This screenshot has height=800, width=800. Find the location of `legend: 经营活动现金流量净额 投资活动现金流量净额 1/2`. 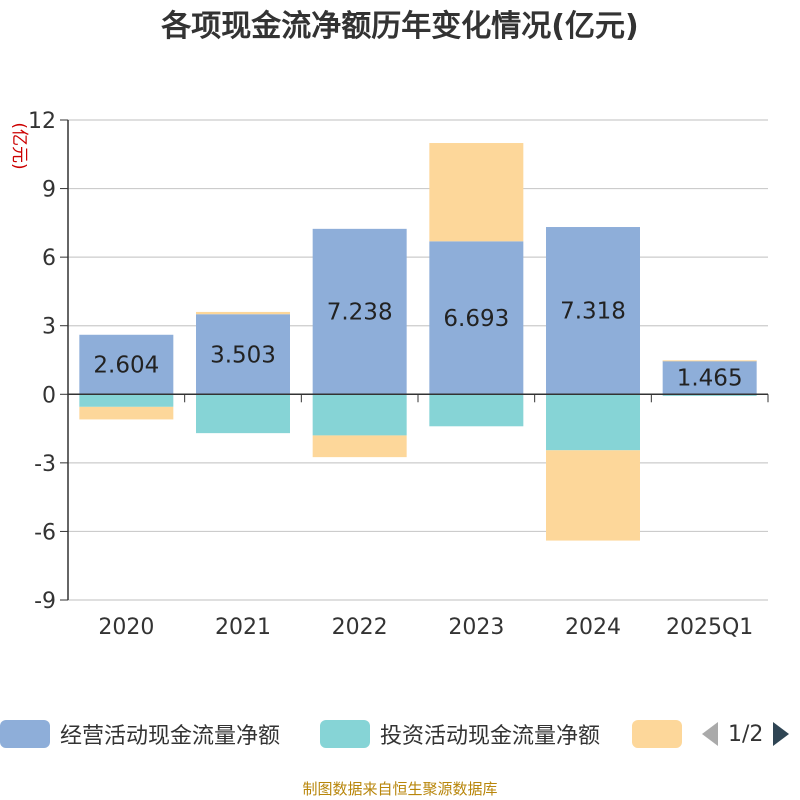

legend: 经营活动现金流量净额 投资活动现金流量净额 1/2 is located at coordinates (400, 734).